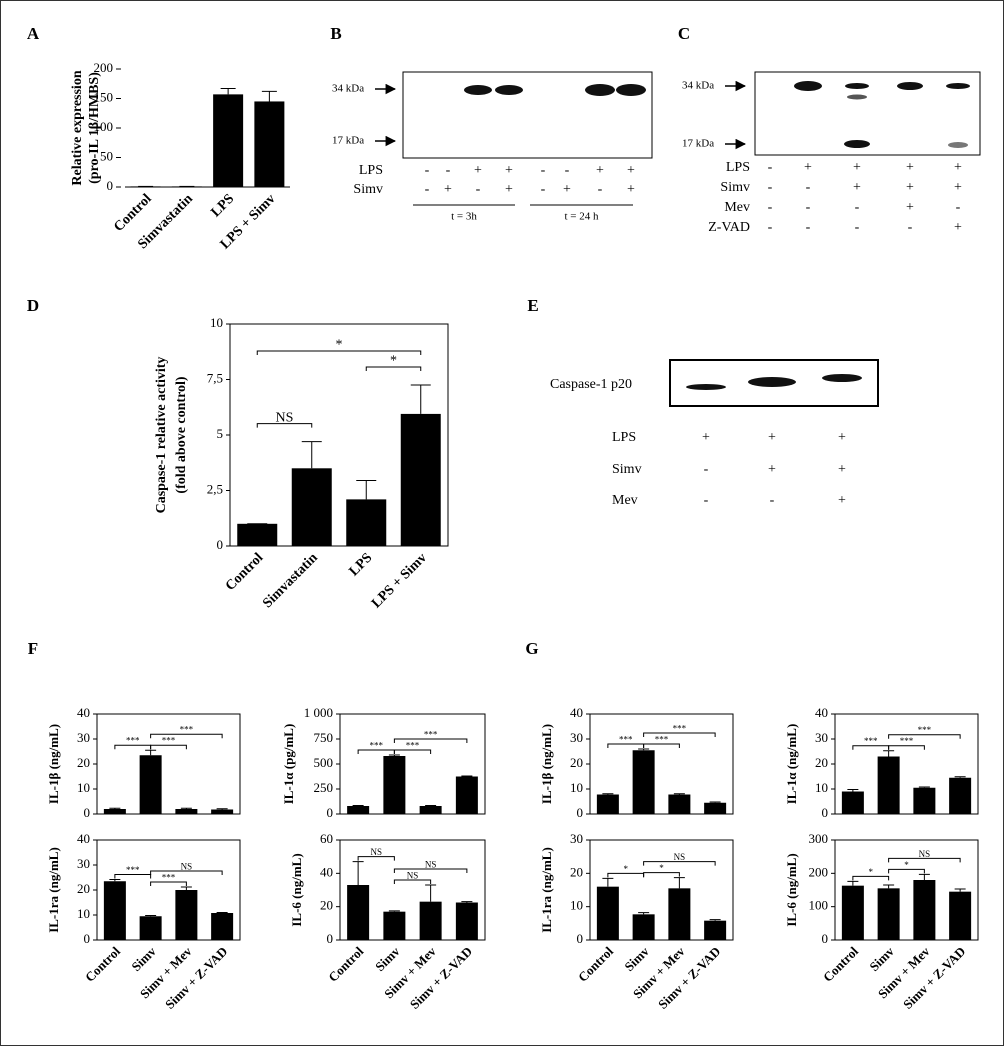 The width and height of the screenshot is (1004, 1046). Describe the element at coordinates (625, 500) in the screenshot. I see `row-label: Mev` at that location.